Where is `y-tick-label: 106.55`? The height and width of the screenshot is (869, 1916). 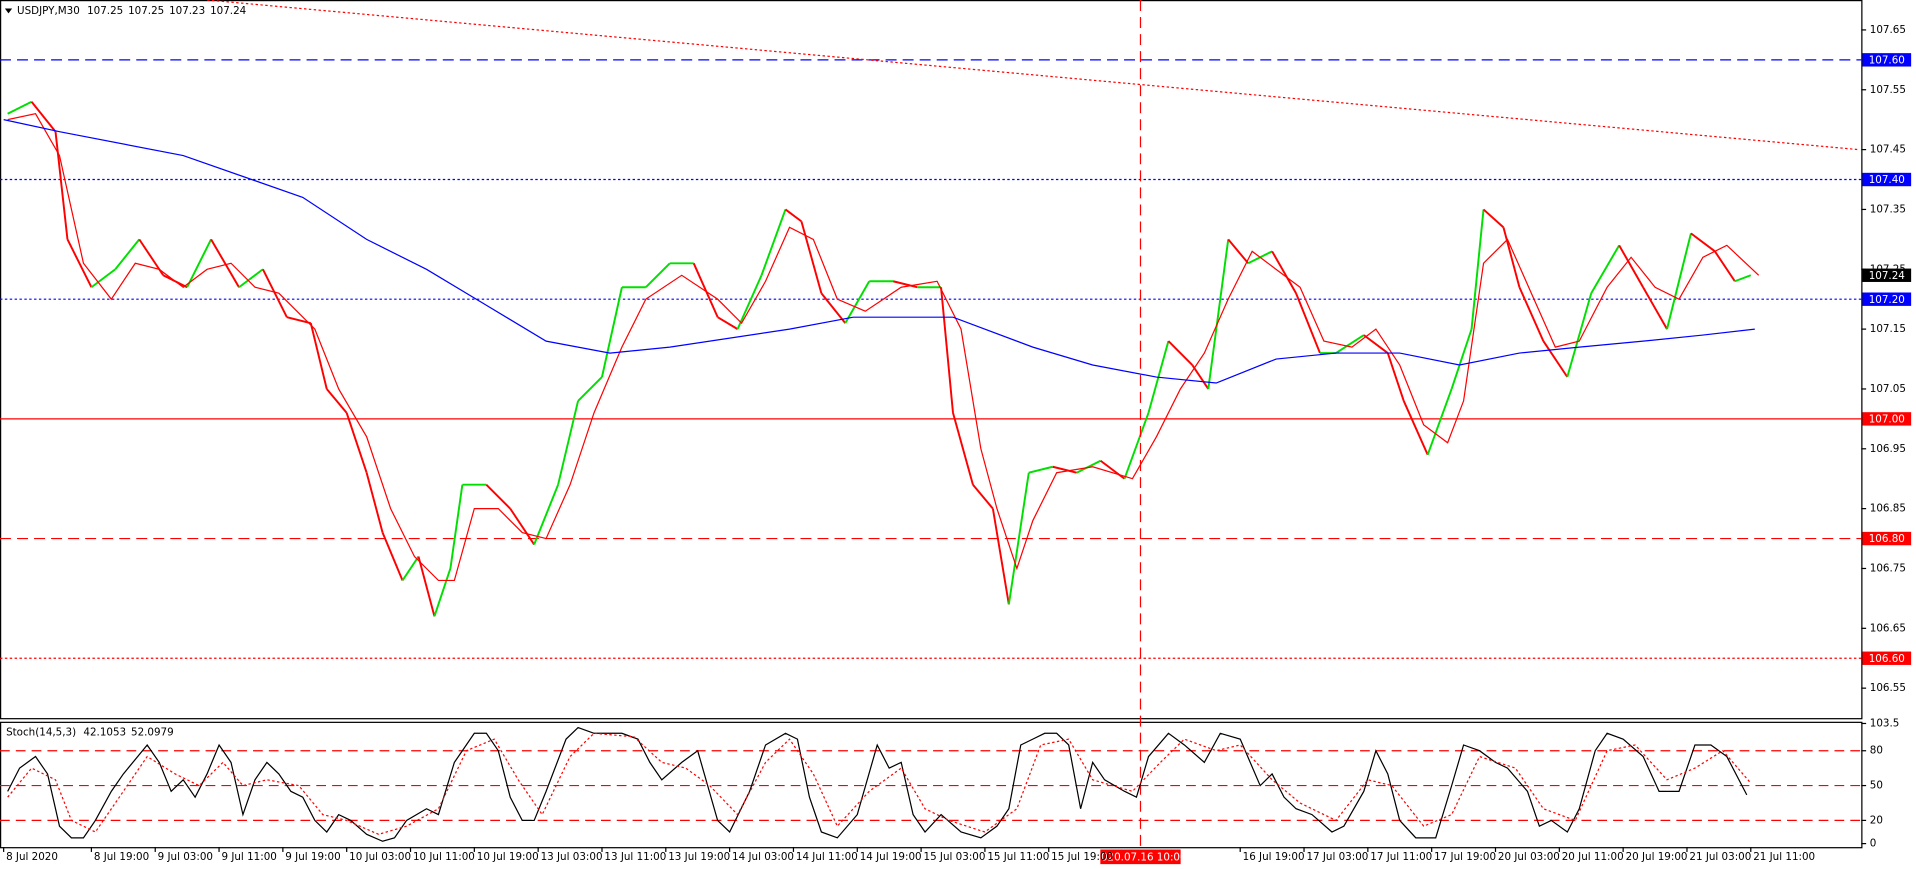
y-tick-label: 106.55 is located at coordinates (1888, 688).